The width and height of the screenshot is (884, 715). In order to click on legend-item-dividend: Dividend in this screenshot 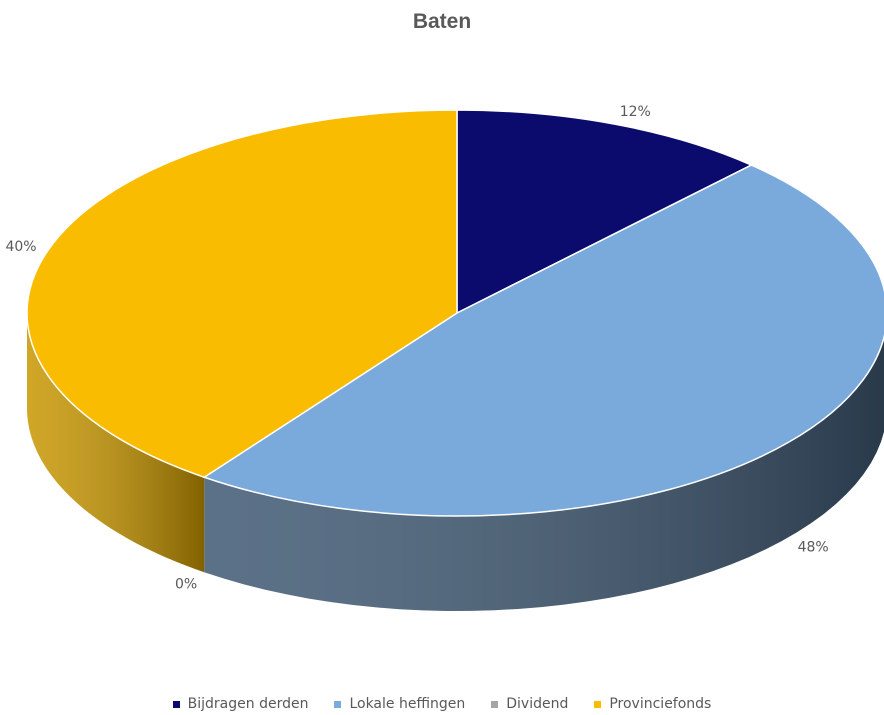, I will do `click(529, 704)`.